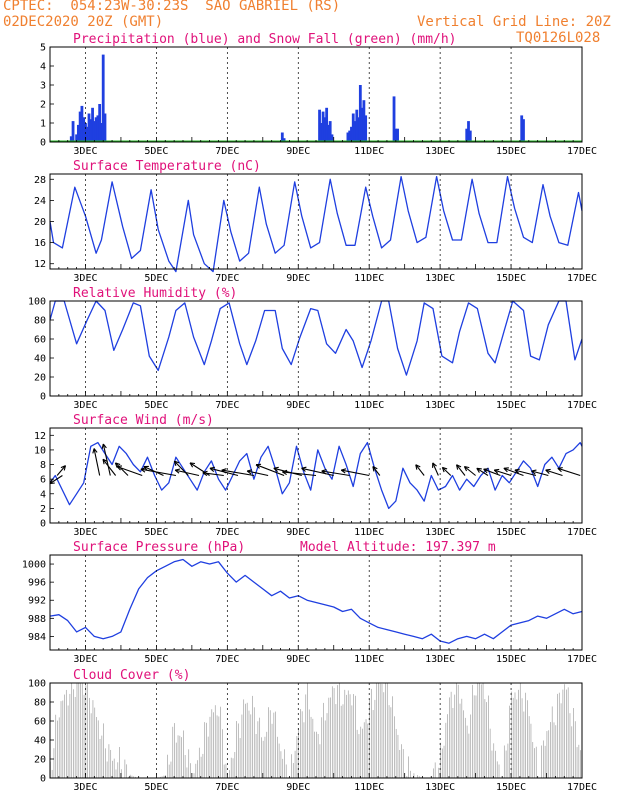 The height and width of the screenshot is (800, 618). I want to click on pressure-title: Surface Pressure (hPa), so click(159, 547).